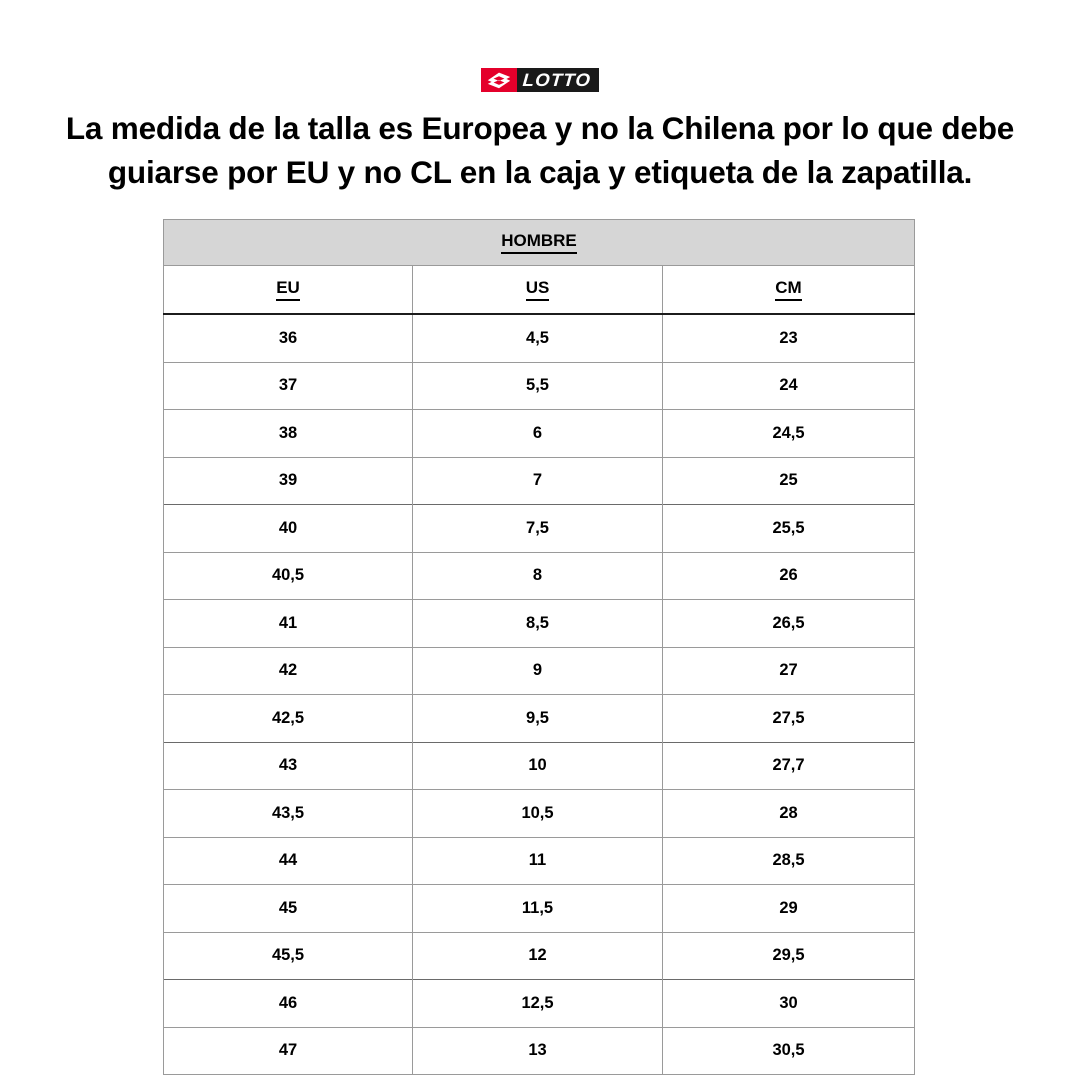 This screenshot has width=1080, height=1080. I want to click on table-row: 36 4,5 23, so click(539, 337).